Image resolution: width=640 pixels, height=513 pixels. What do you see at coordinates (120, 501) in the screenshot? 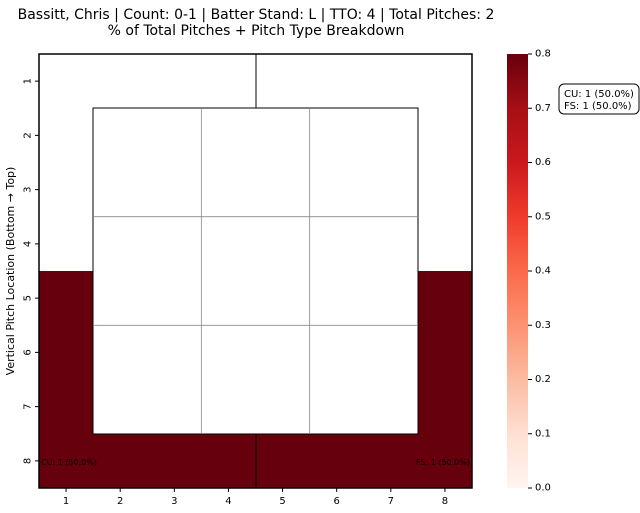
I see `x-tick-label: 2` at bounding box center [120, 501].